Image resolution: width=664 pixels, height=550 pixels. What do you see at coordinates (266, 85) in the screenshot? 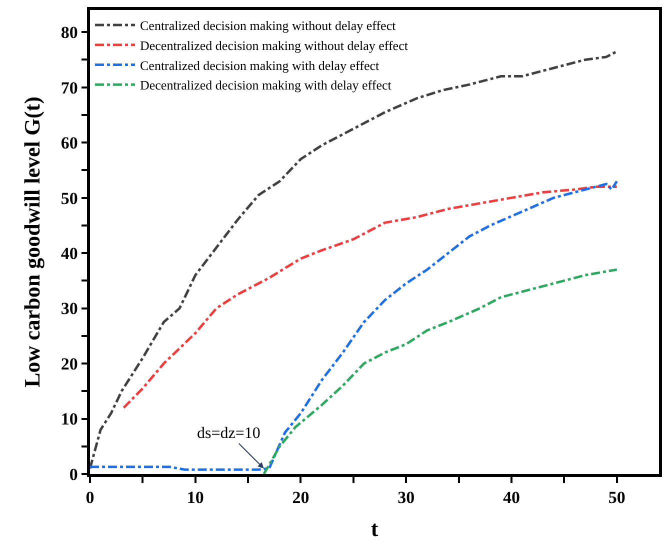
I see `legend-label: Decentralized decision making with delay effect` at bounding box center [266, 85].